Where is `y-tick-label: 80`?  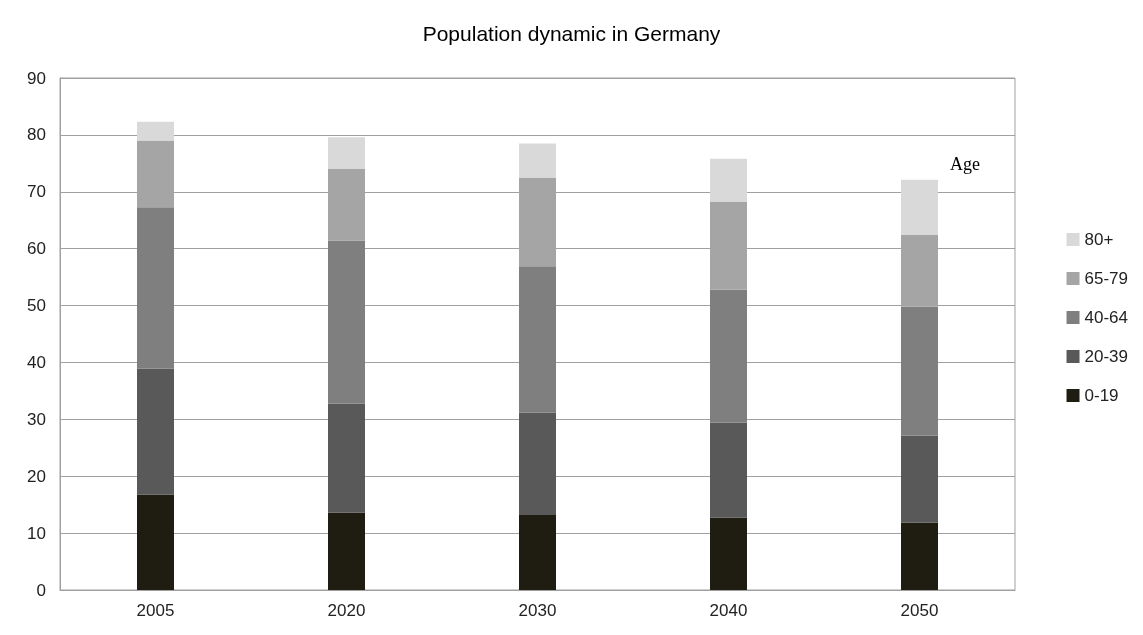 y-tick-label: 80 is located at coordinates (36, 135).